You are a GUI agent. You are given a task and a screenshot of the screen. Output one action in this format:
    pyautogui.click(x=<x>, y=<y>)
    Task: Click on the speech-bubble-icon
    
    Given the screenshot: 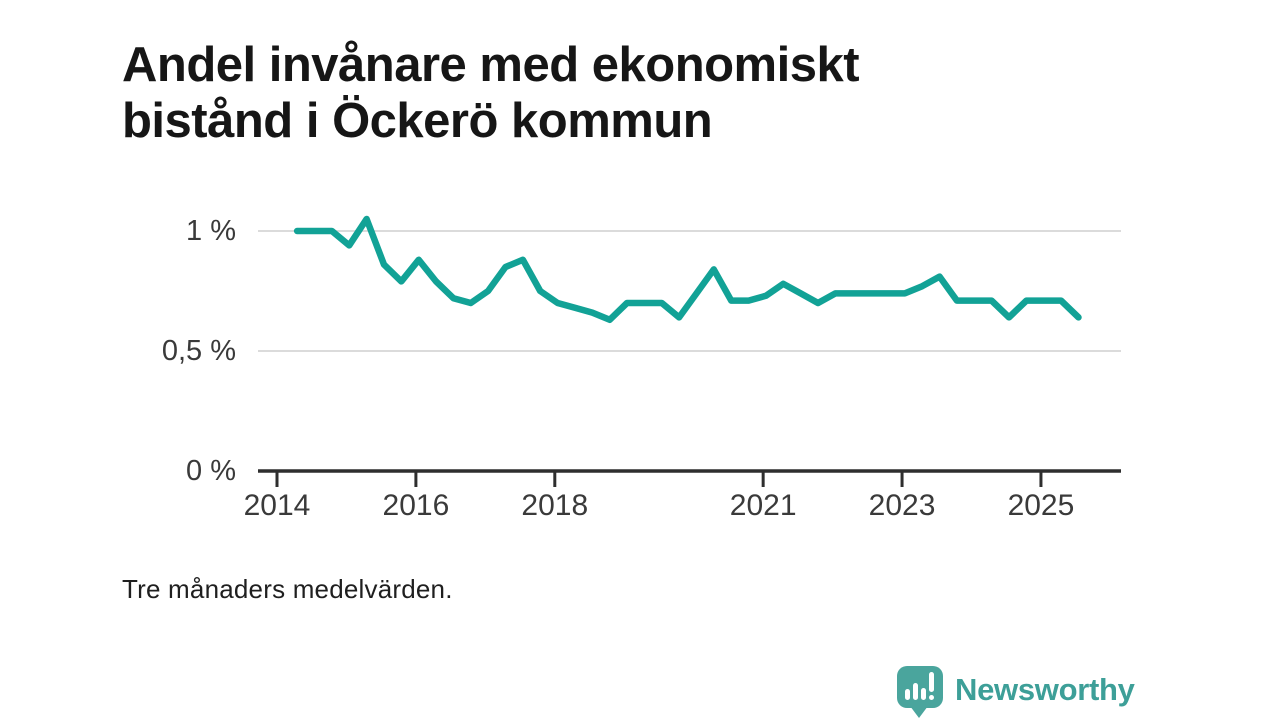 What is the action you would take?
    pyautogui.click(x=920, y=687)
    